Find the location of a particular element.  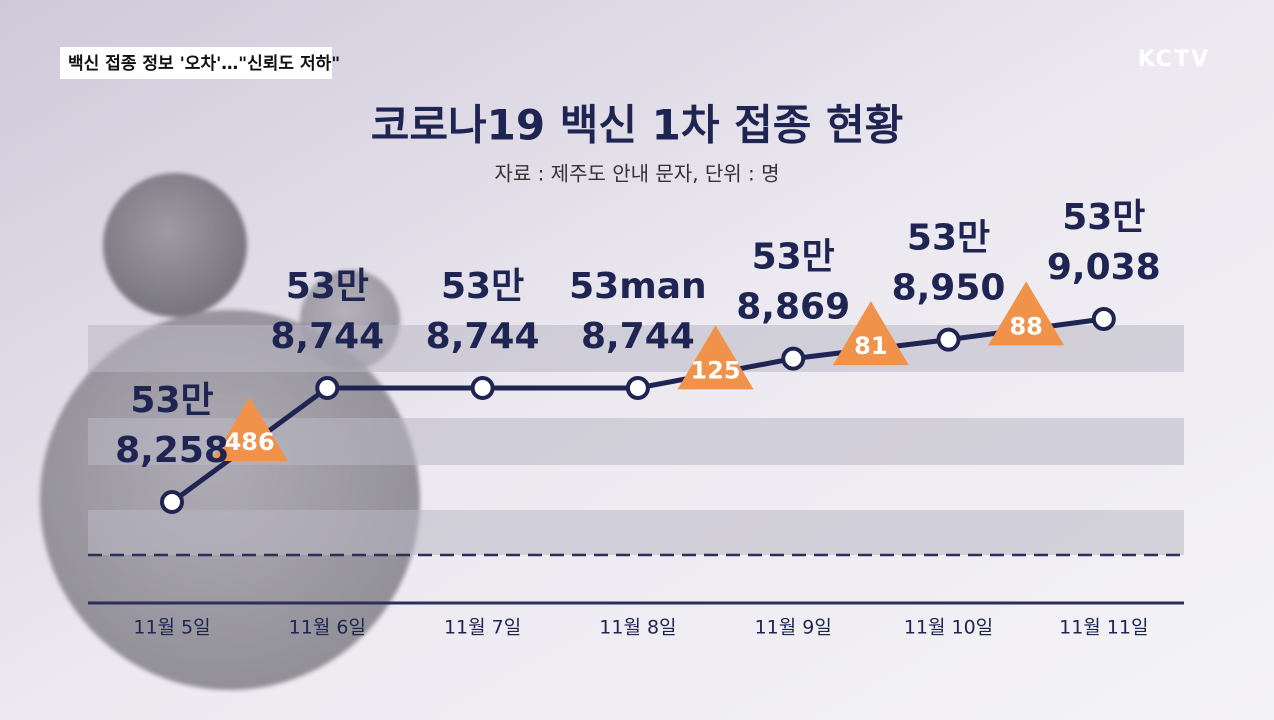

x-tick-label: 11월 6일 is located at coordinates (327, 628).